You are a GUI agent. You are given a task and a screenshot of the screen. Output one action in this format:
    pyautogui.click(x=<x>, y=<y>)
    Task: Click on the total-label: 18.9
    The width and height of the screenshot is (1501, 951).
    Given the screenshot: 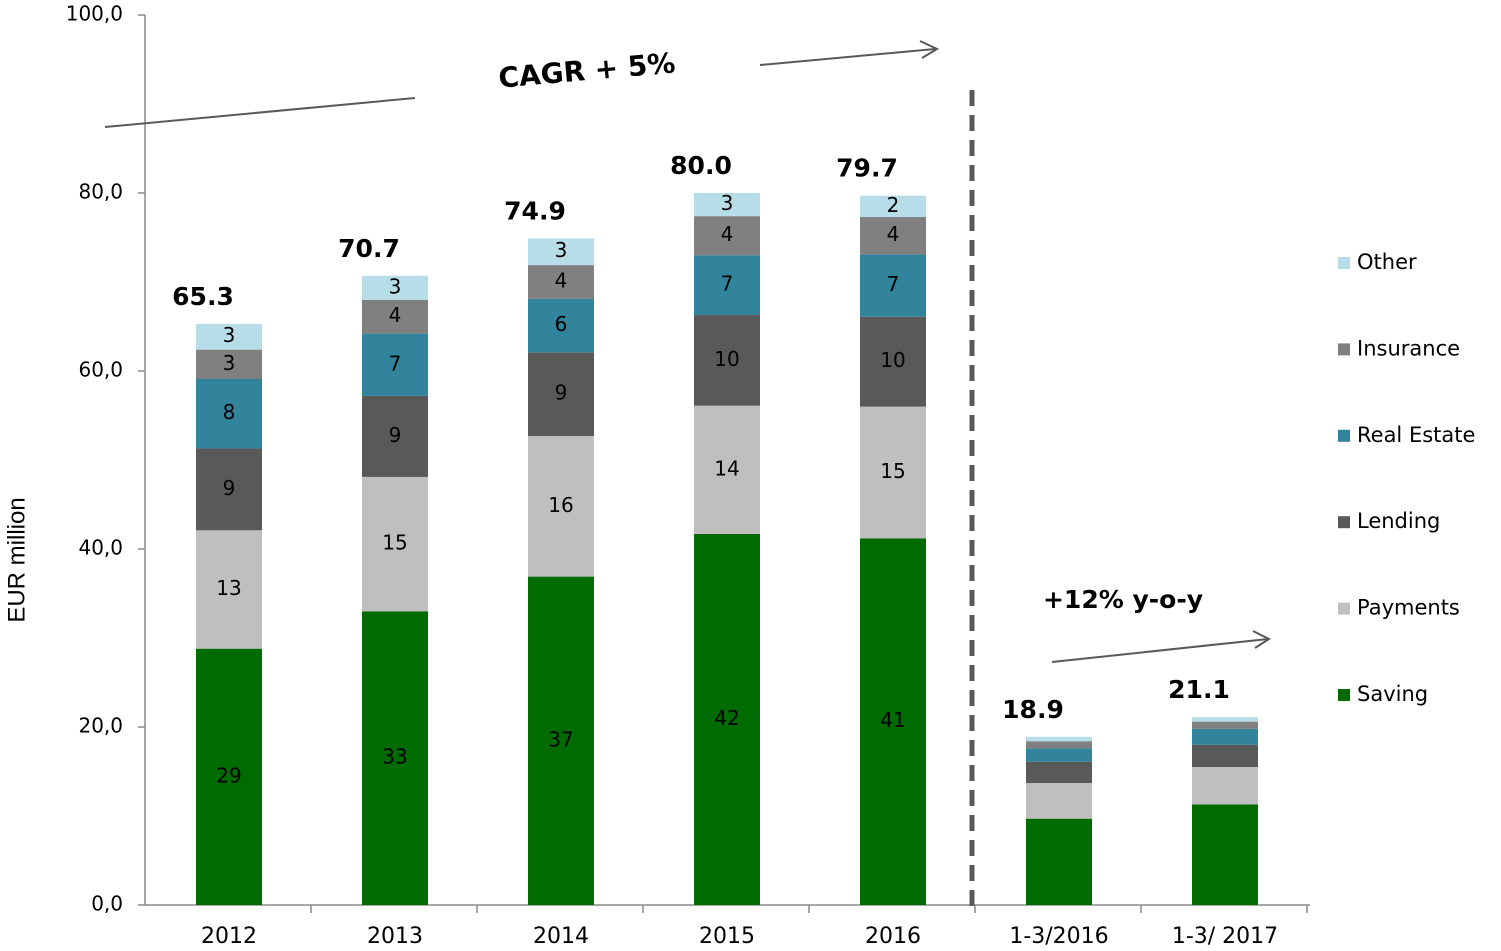 What is the action you would take?
    pyautogui.click(x=1033, y=709)
    